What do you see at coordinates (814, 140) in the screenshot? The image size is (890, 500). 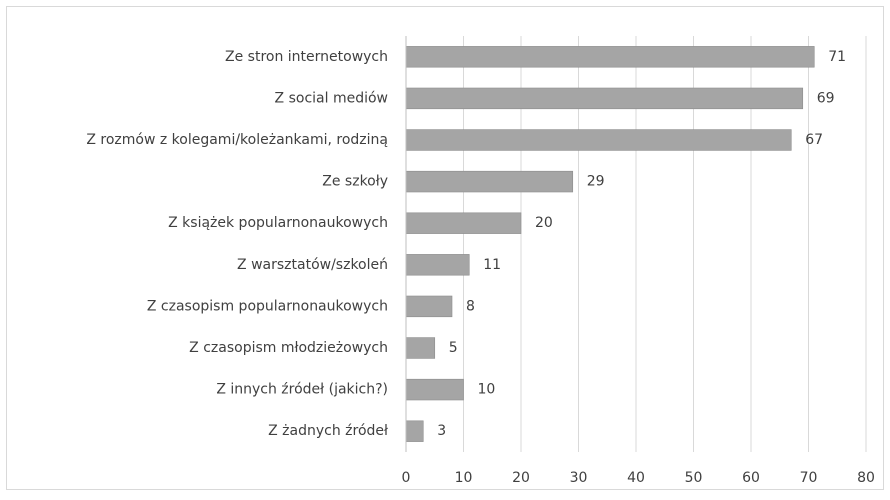 I see `data-label: 67` at bounding box center [814, 140].